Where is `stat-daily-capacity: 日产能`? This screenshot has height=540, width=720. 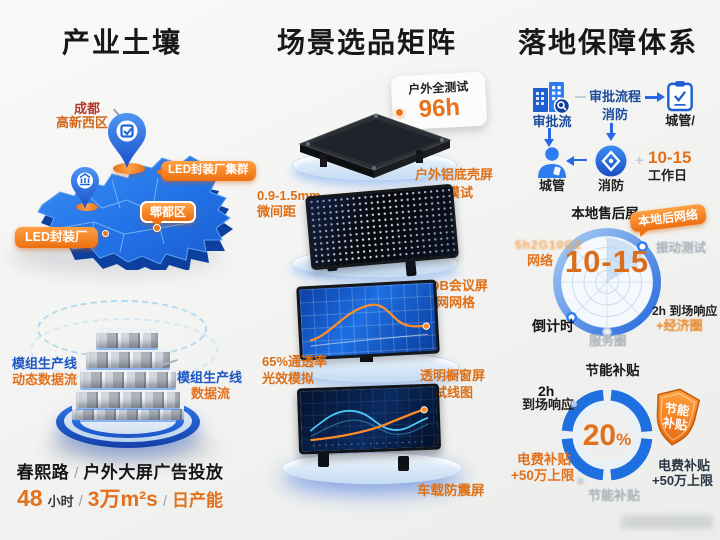 stat-daily-capacity: 日产能 is located at coordinates (197, 500).